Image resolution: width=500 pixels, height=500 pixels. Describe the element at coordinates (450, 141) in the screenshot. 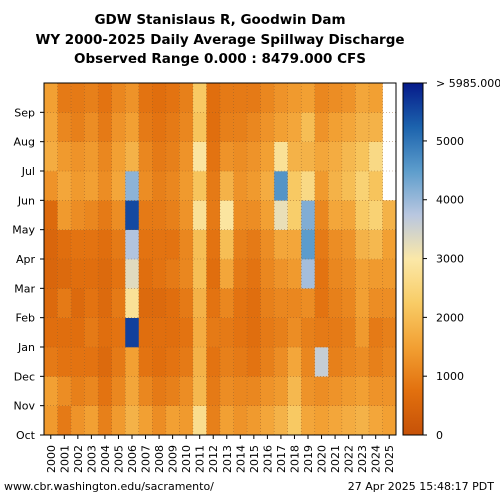

I see `colorbar-tick-label: 5000` at that location.